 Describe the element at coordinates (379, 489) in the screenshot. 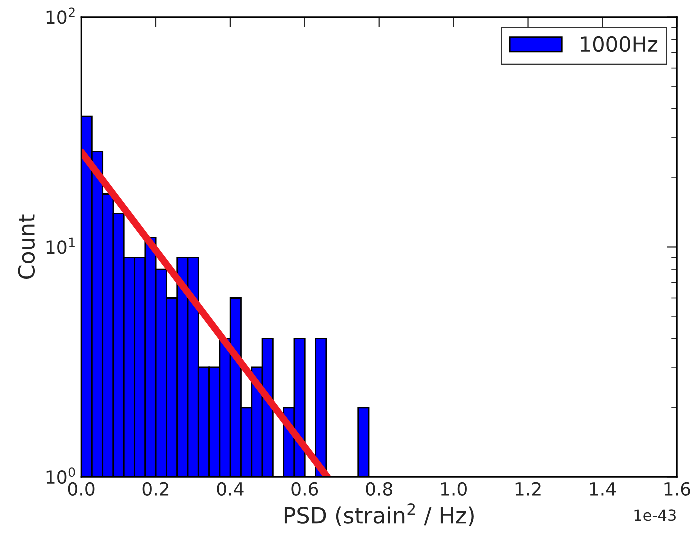

I see `x-tick-label: 0.8` at that location.